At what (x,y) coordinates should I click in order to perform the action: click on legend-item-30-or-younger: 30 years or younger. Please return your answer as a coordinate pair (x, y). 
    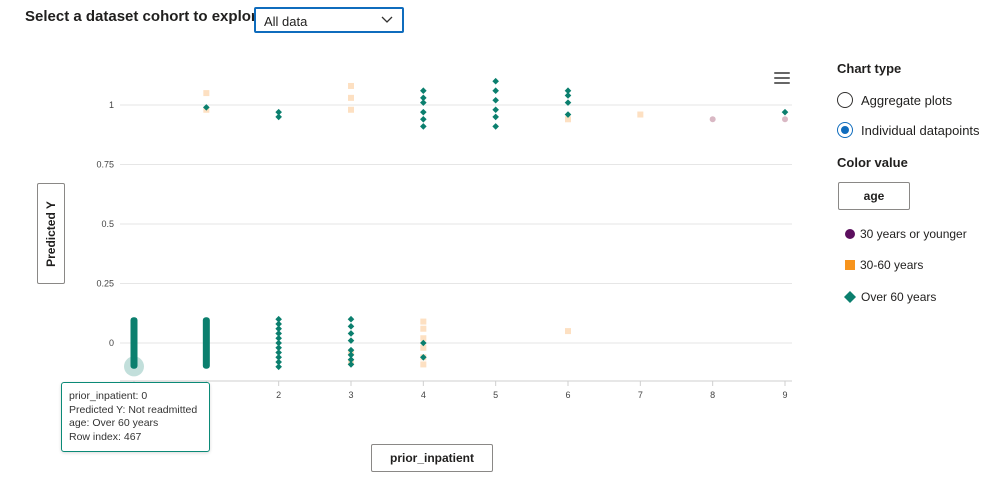
    Looking at the image, I should click on (906, 234).